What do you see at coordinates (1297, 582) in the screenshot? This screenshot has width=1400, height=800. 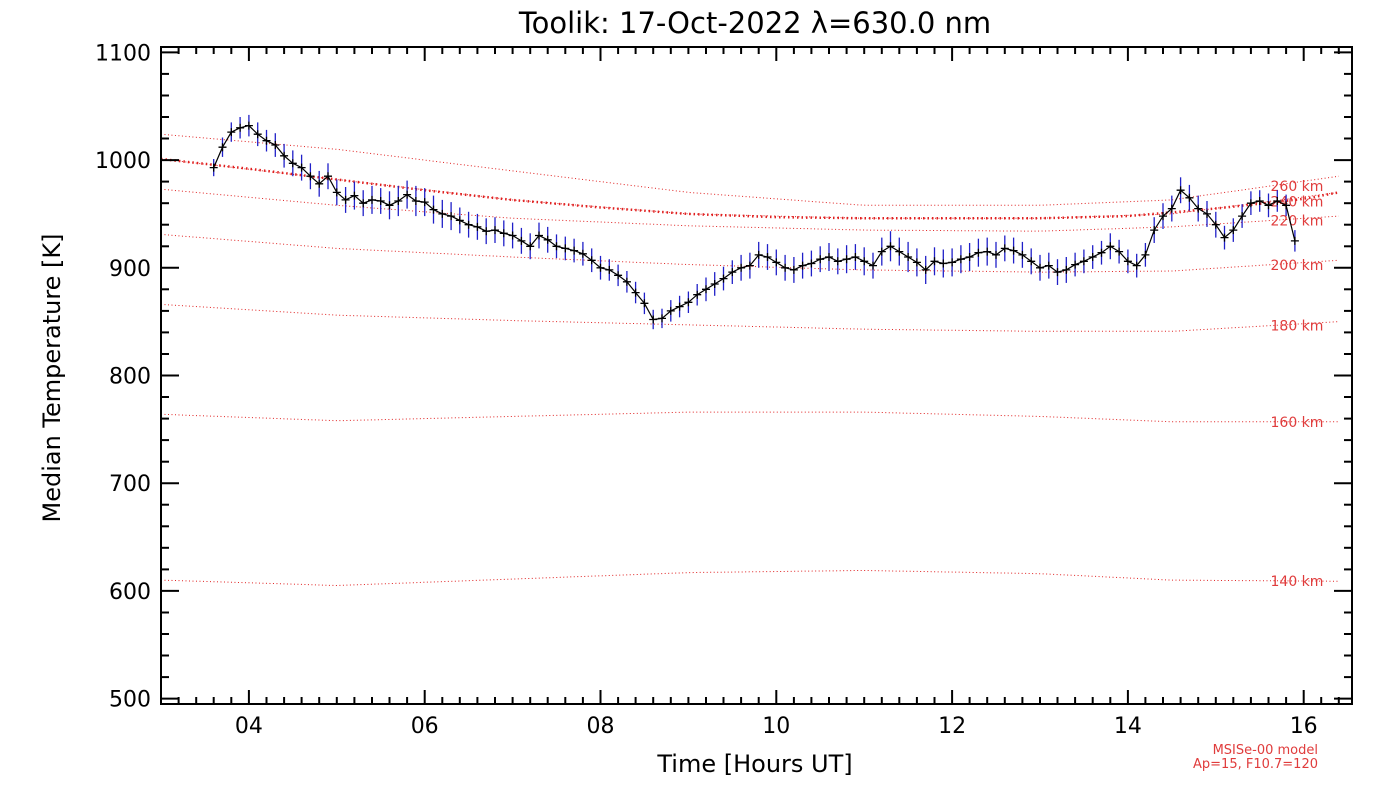 I see `model-altitude-label: 140 km` at bounding box center [1297, 582].